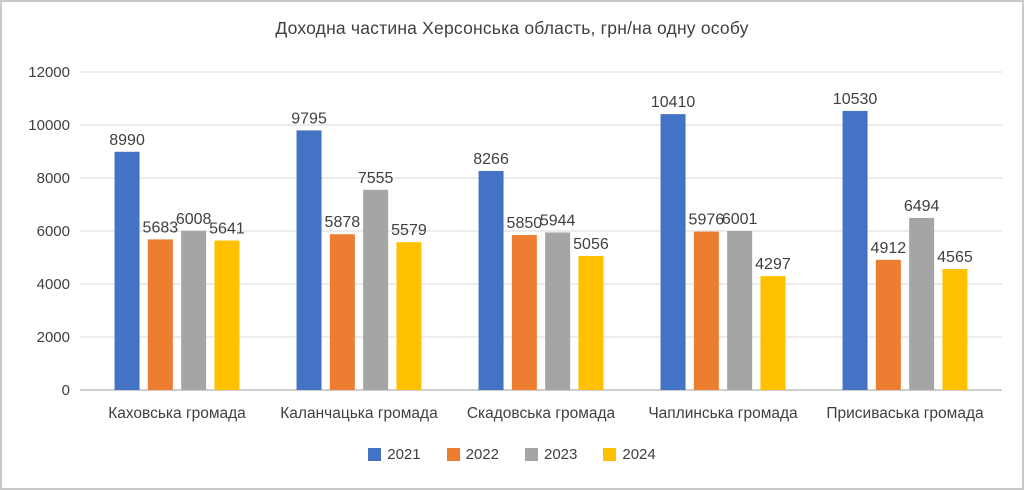 The image size is (1024, 490). What do you see at coordinates (558, 220) in the screenshot?
I see `data-label: 5944` at bounding box center [558, 220].